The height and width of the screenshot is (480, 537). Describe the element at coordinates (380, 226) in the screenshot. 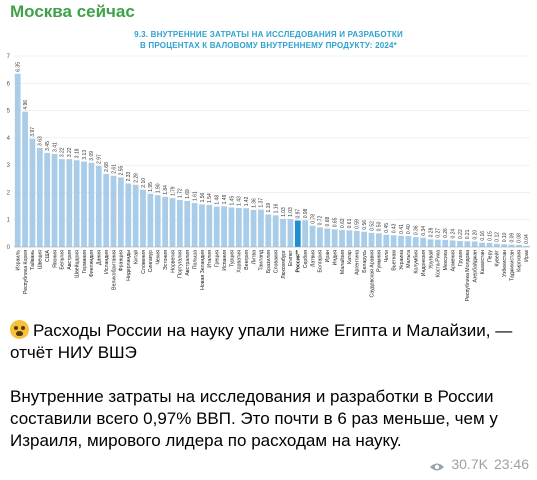

I see `value-label: 0.50` at that location.